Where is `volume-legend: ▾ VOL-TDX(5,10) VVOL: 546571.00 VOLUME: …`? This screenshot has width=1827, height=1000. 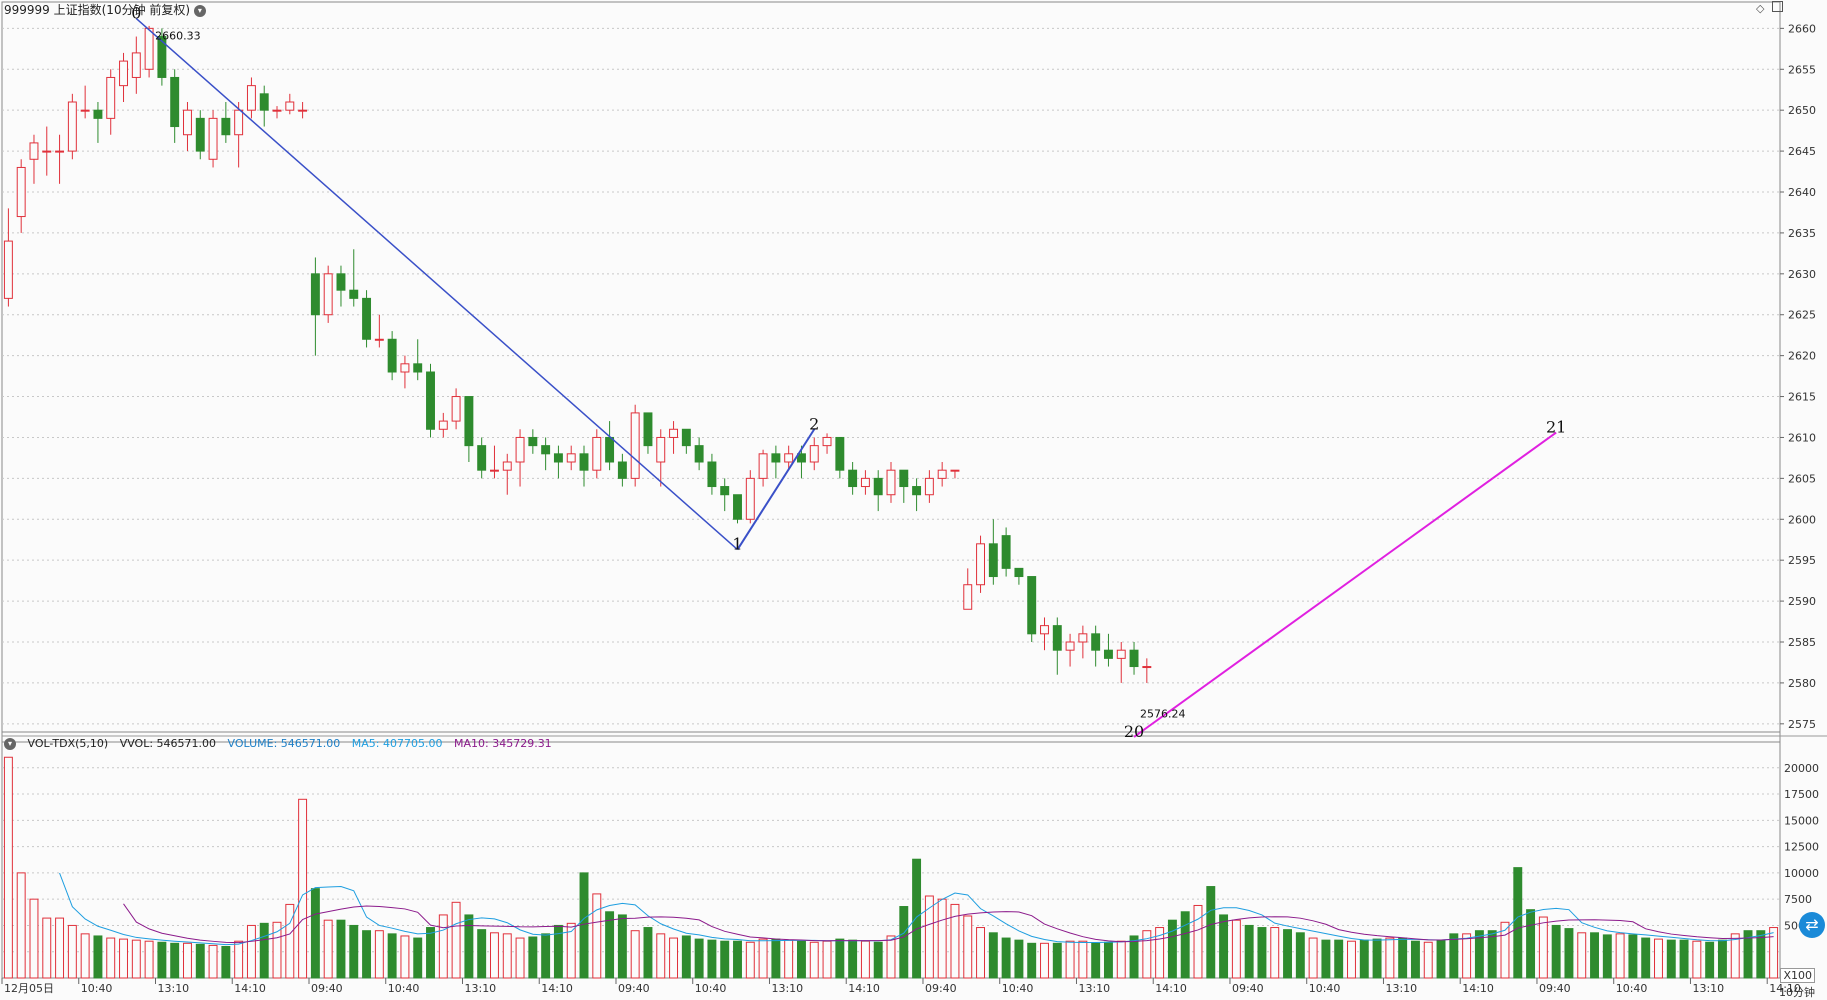 volume-legend: ▾ VOL-TDX(5,10) VVOL: 546571.00 VOLUME: … is located at coordinates (282, 743).